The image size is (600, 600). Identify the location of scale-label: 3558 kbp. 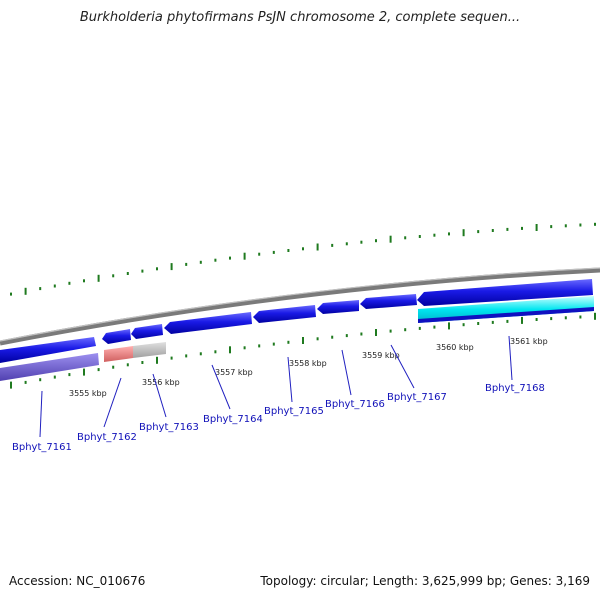
(308, 363).